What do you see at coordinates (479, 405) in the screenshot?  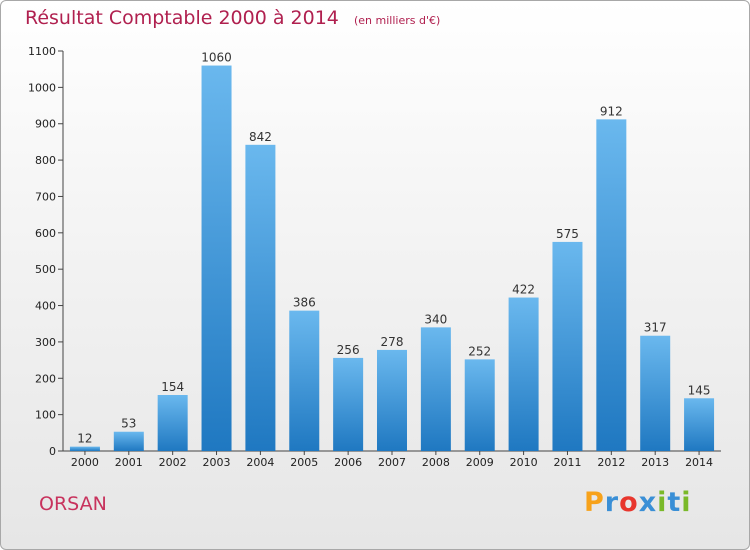 I see `bar-2009` at bounding box center [479, 405].